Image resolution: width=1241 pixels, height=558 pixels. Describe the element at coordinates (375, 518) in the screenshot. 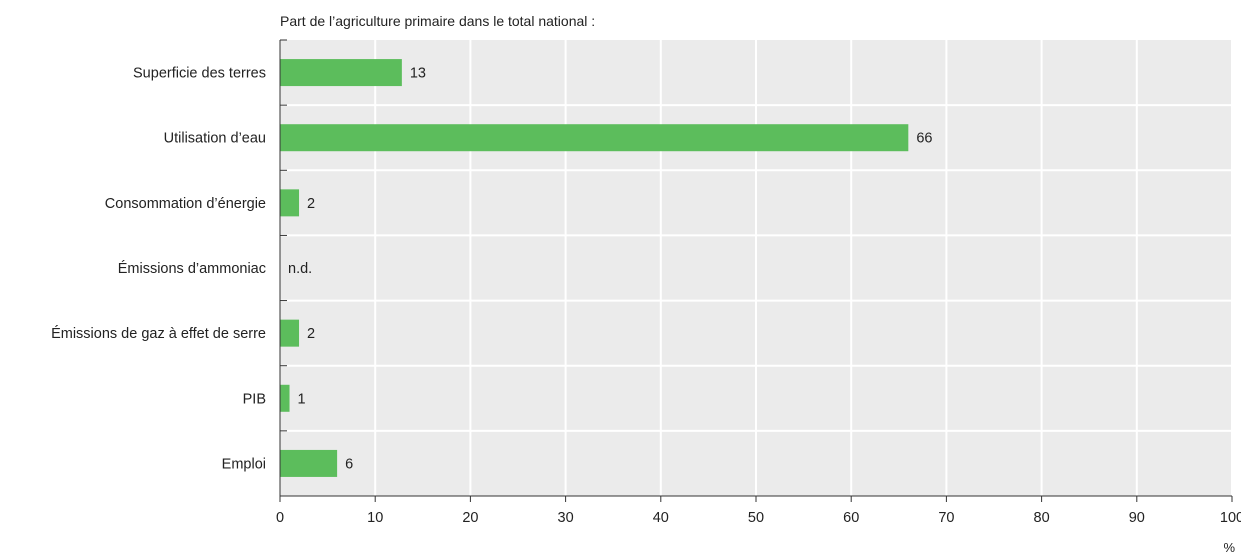

I see `x-tick-label: 10` at that location.